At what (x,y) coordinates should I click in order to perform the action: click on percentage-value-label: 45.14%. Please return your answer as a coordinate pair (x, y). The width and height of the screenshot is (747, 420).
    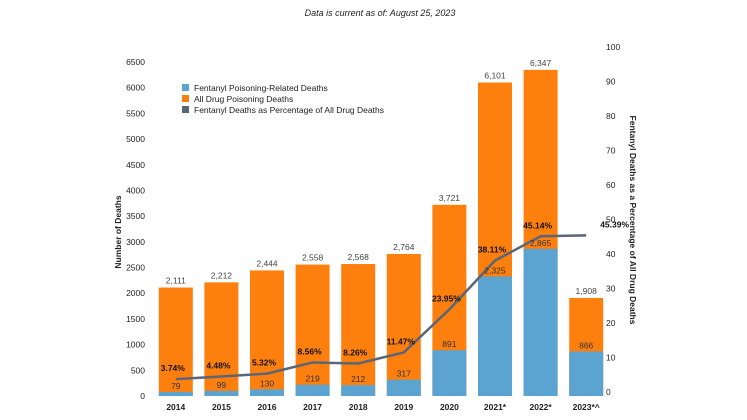
    Looking at the image, I should click on (537, 225).